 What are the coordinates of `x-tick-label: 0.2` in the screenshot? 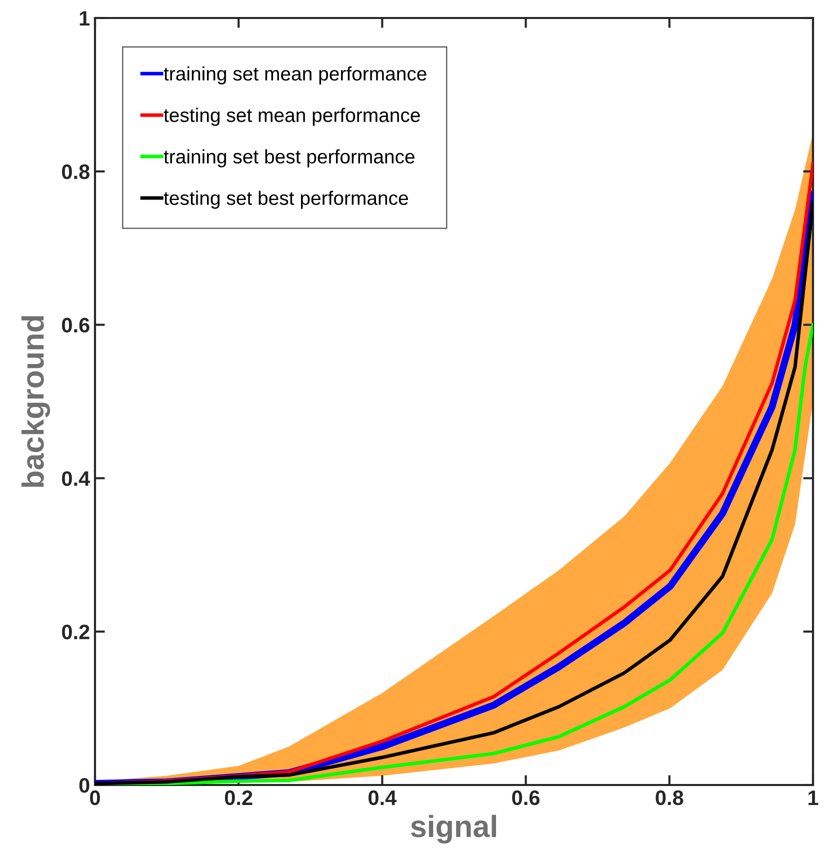 It's located at (238, 798).